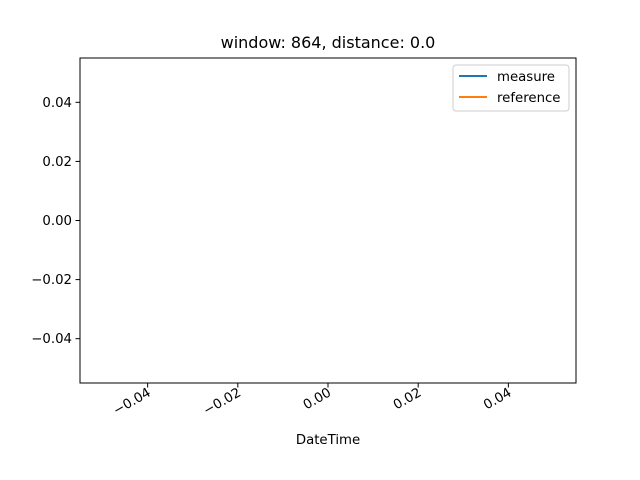 The image size is (640, 480). What do you see at coordinates (328, 42) in the screenshot?
I see `chart-title: window: 864, distance: 0.0` at bounding box center [328, 42].